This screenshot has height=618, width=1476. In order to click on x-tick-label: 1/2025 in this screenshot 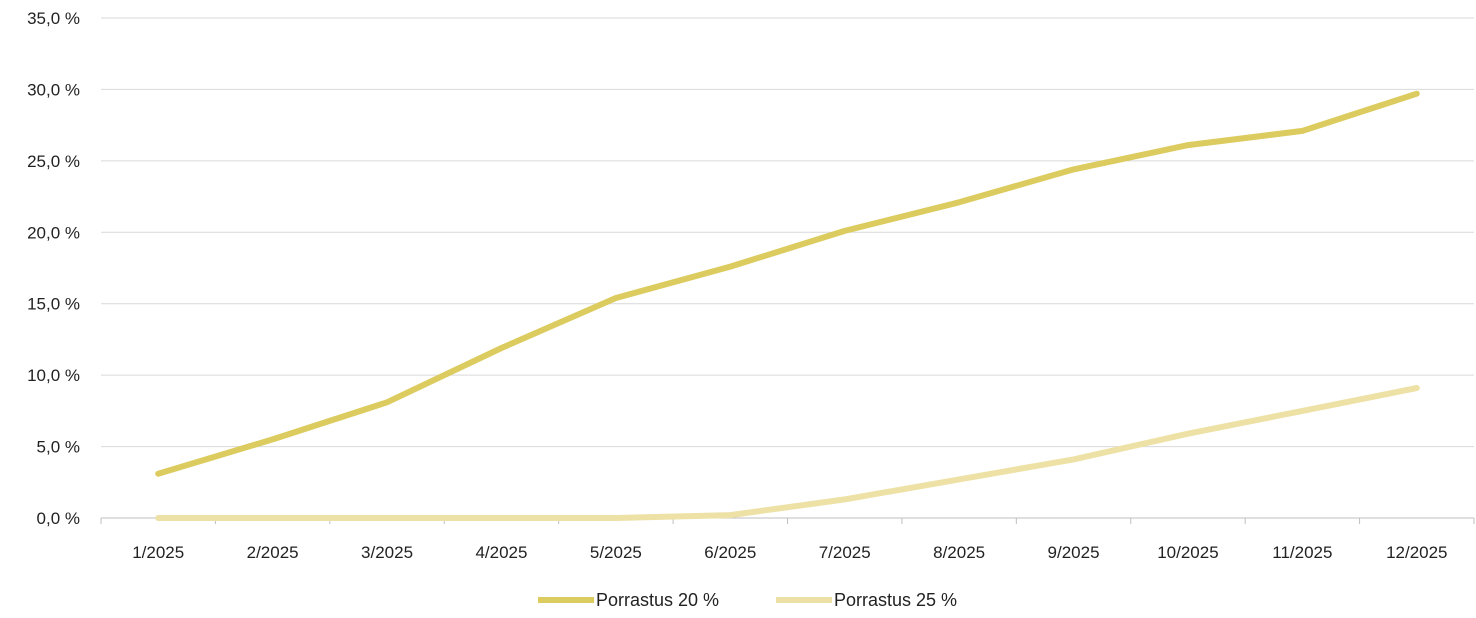, I will do `click(158, 552)`.